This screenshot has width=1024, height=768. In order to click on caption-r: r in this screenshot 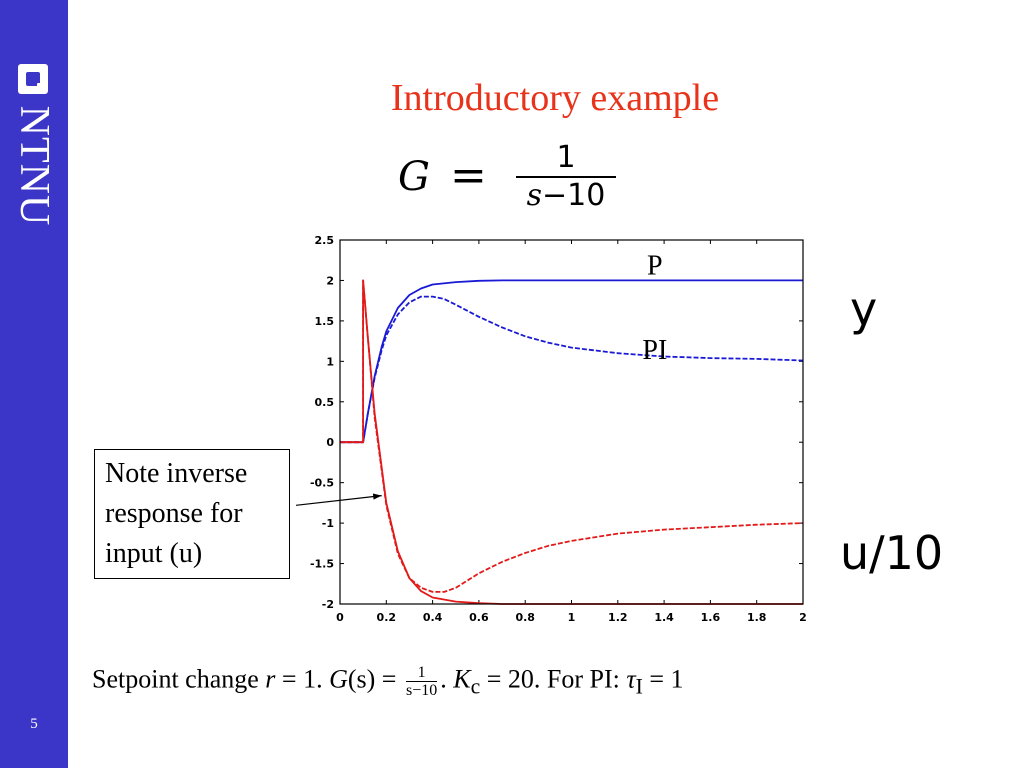, I will do `click(270, 679)`.